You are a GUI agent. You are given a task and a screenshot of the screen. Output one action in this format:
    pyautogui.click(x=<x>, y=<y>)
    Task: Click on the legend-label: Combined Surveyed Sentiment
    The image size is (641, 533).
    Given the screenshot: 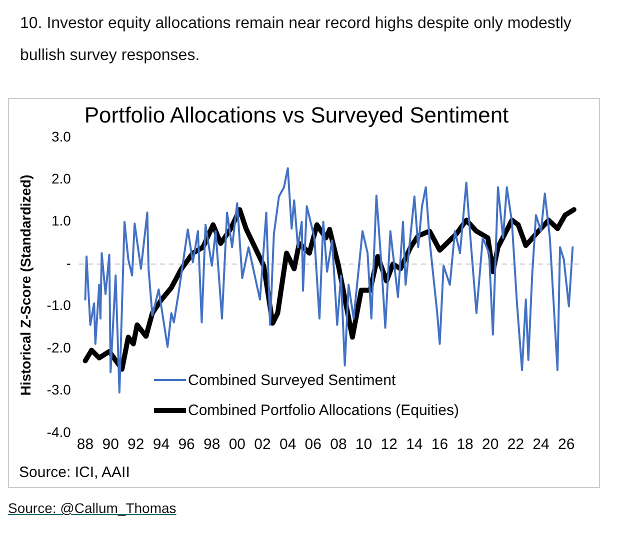 What is the action you would take?
    pyautogui.click(x=292, y=380)
    